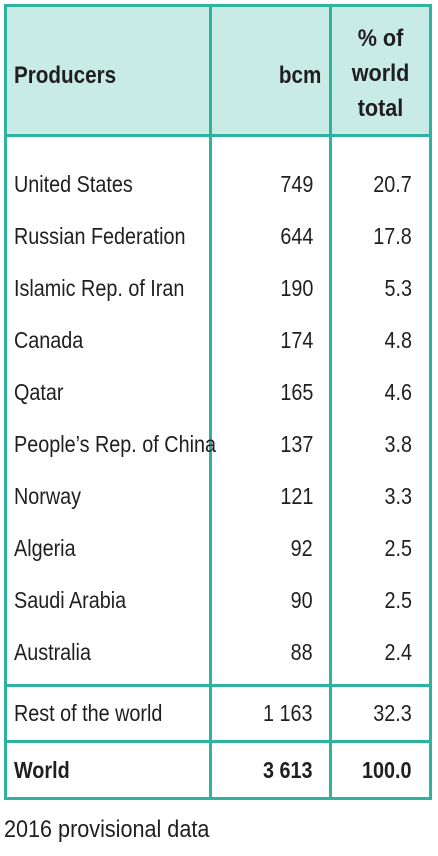  What do you see at coordinates (52, 652) in the screenshot?
I see `producer-name: Australia` at bounding box center [52, 652].